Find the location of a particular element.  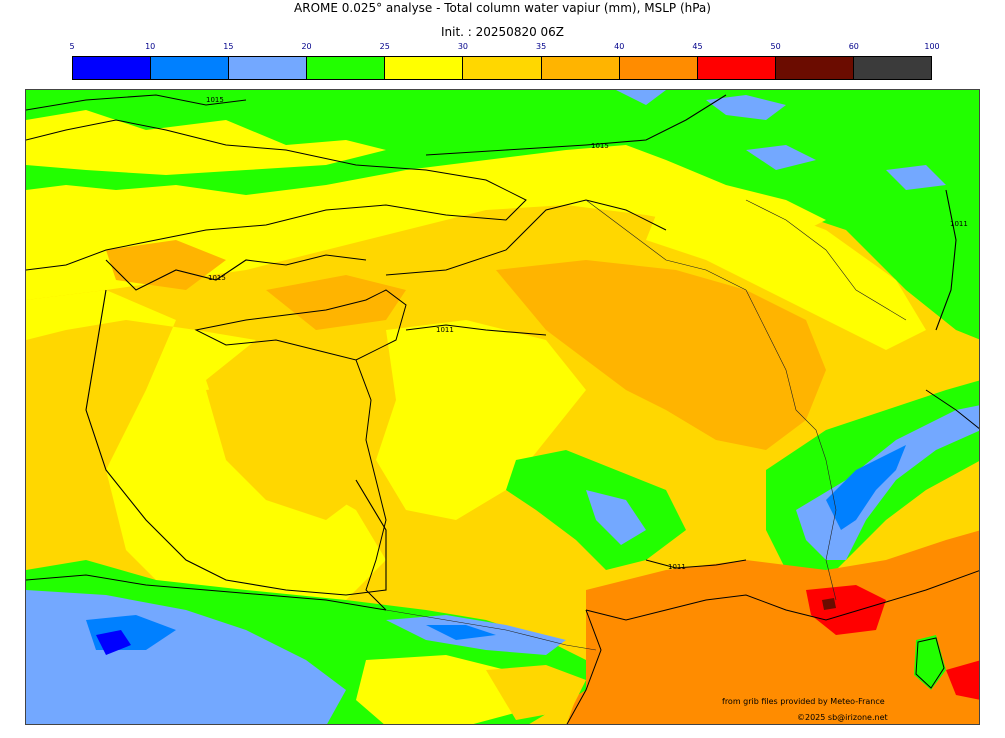

field-se-orange is located at coordinates (772, 627).